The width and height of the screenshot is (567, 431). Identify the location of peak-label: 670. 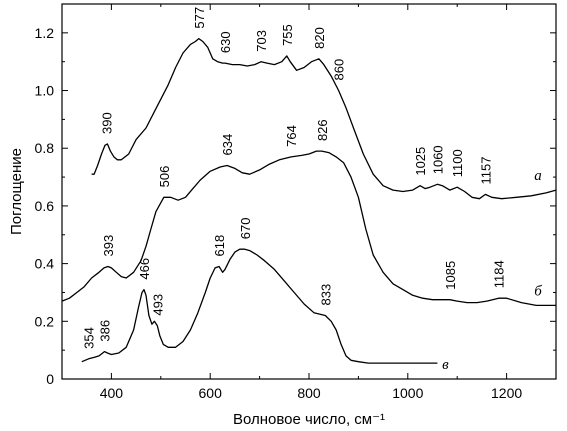
(245, 229).